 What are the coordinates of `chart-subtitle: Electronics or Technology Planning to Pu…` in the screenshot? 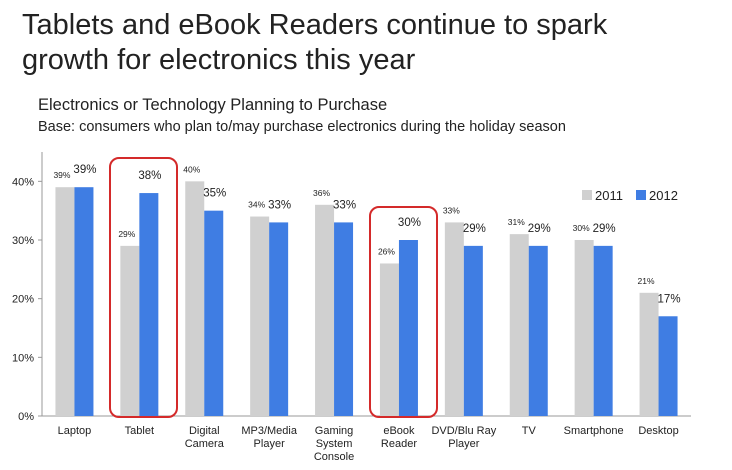 It's located at (212, 105).